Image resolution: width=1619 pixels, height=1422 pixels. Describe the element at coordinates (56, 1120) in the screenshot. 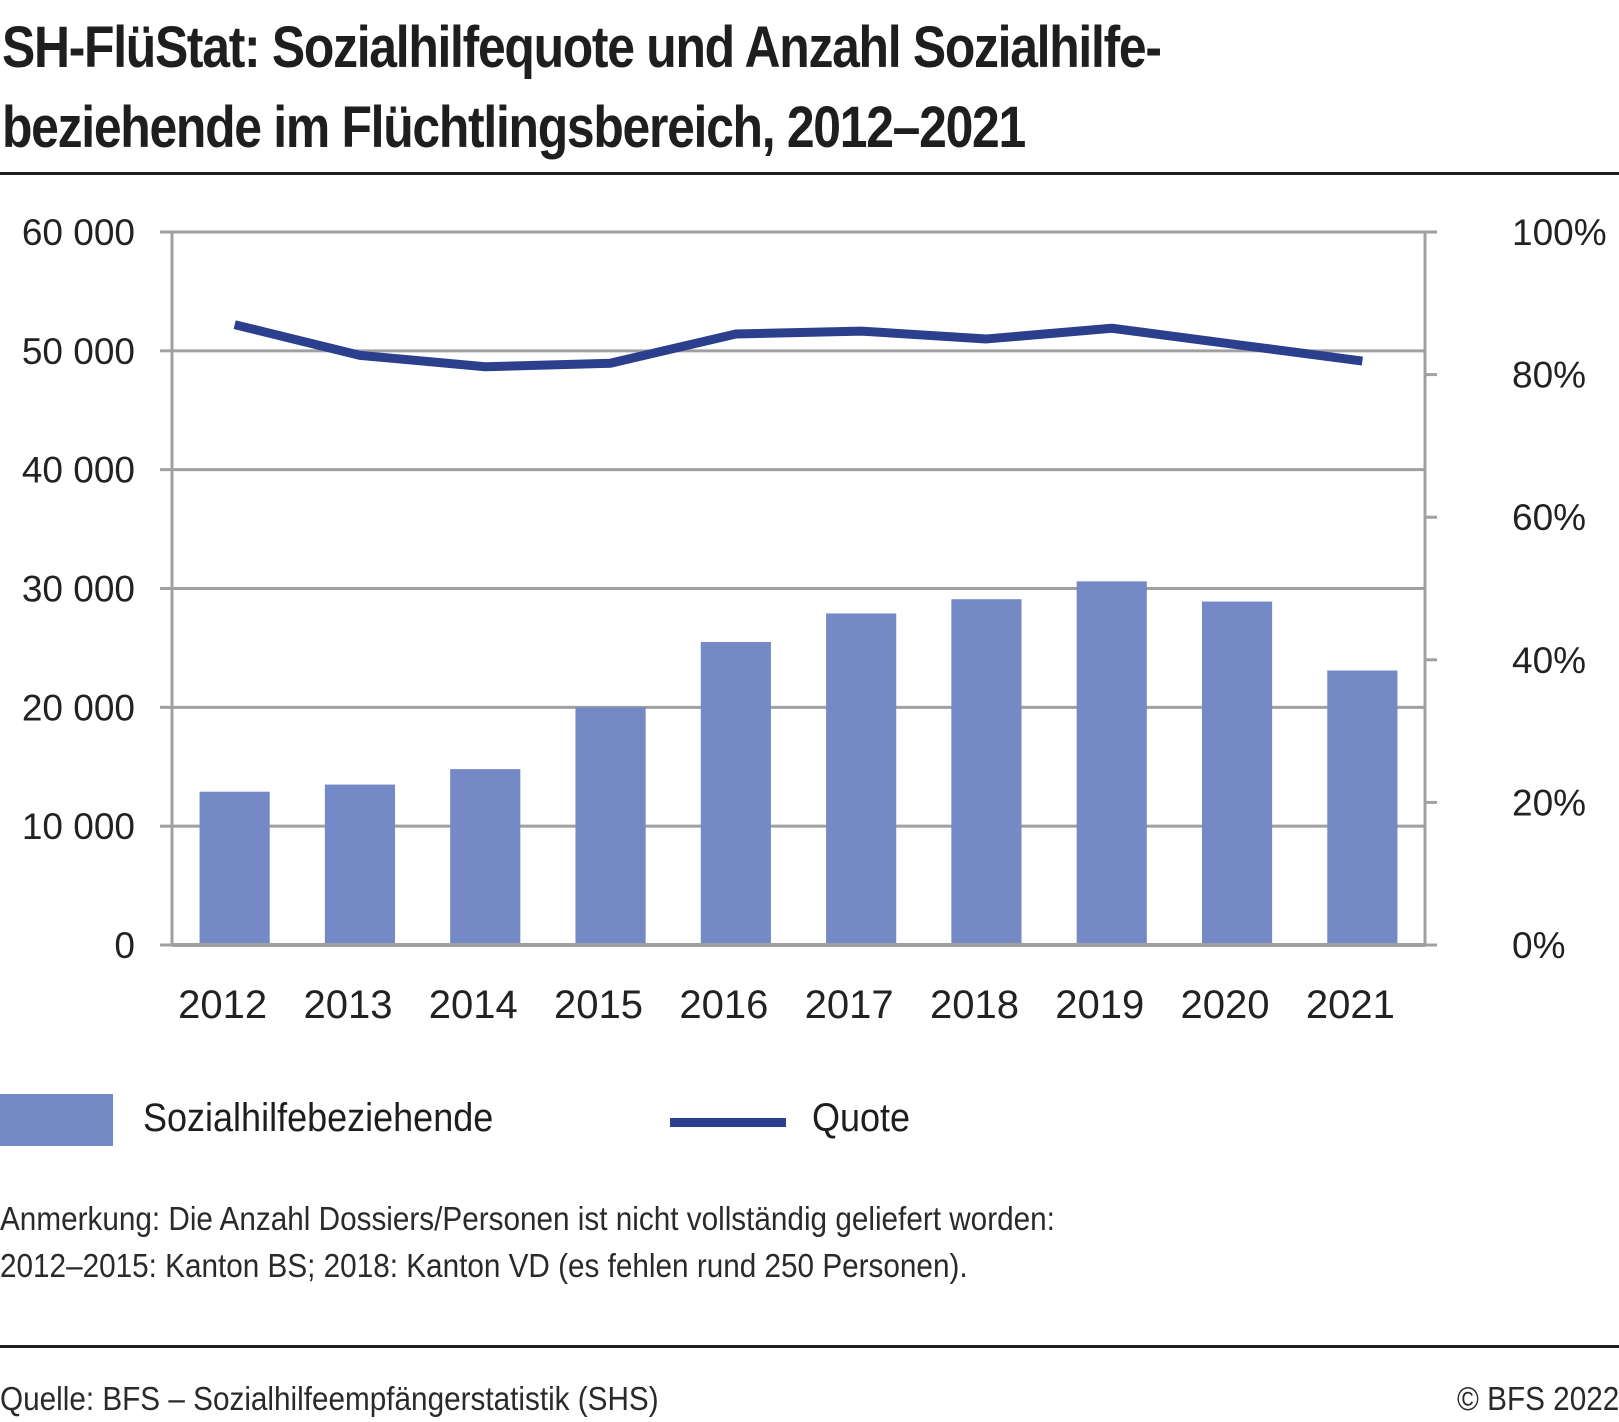

I see `legend-swatch-bars` at that location.